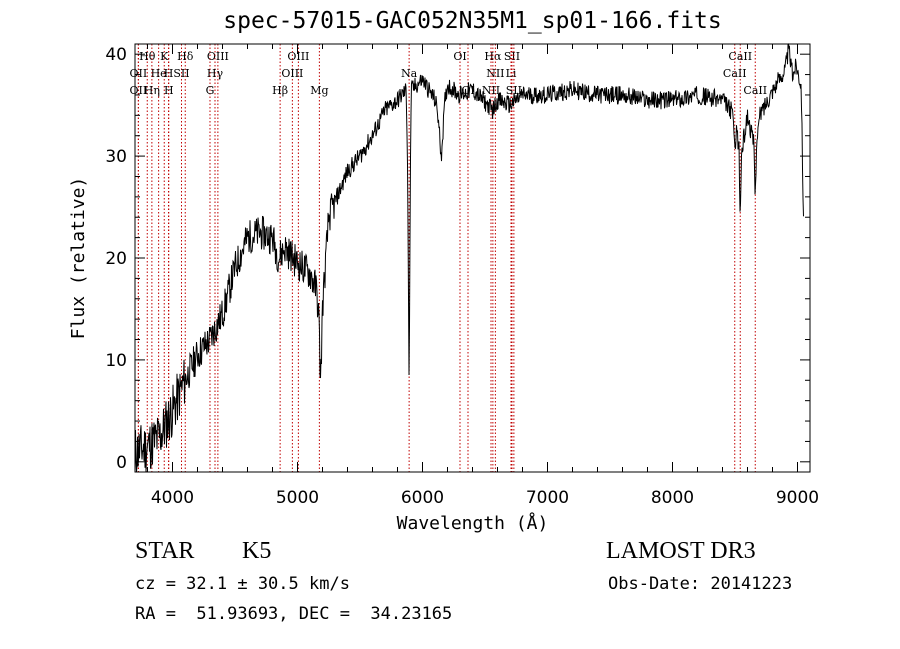 The height and width of the screenshot is (649, 900). Describe the element at coordinates (700, 584) in the screenshot. I see `observation-date: Obs-Date: 20141223` at that location.